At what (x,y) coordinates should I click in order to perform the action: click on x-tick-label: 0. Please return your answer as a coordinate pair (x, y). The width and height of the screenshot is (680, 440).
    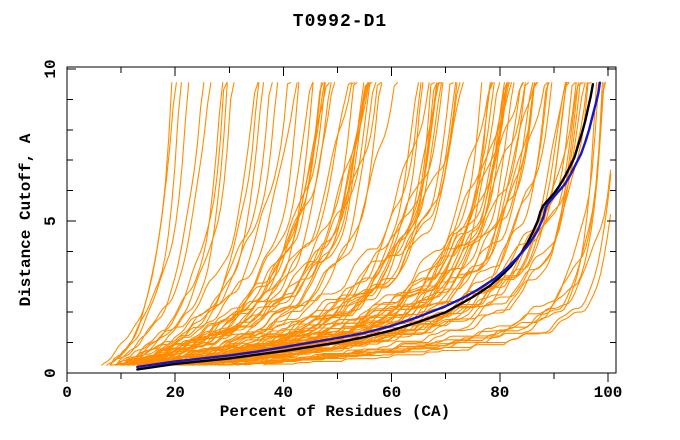
    Looking at the image, I should click on (67, 393).